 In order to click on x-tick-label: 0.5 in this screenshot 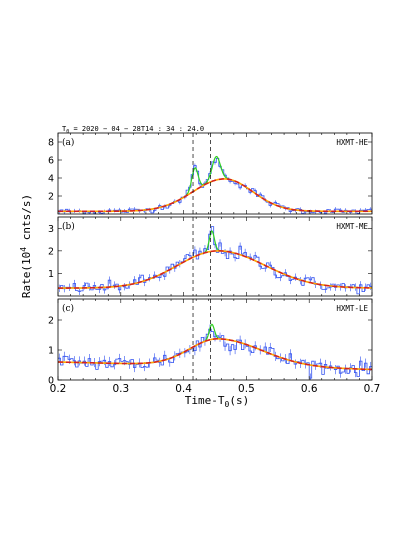, I will do `click(246, 389)`.